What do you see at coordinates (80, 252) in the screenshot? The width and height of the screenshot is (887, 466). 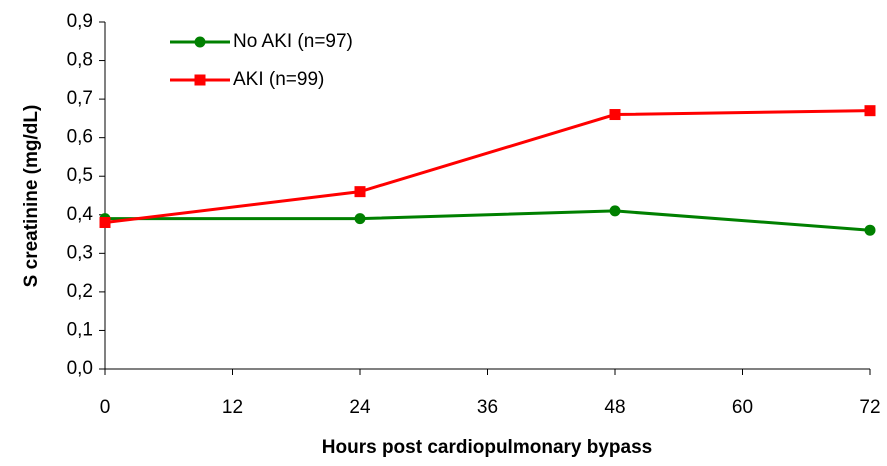 I see `y-tick-label: 0,3` at bounding box center [80, 252].